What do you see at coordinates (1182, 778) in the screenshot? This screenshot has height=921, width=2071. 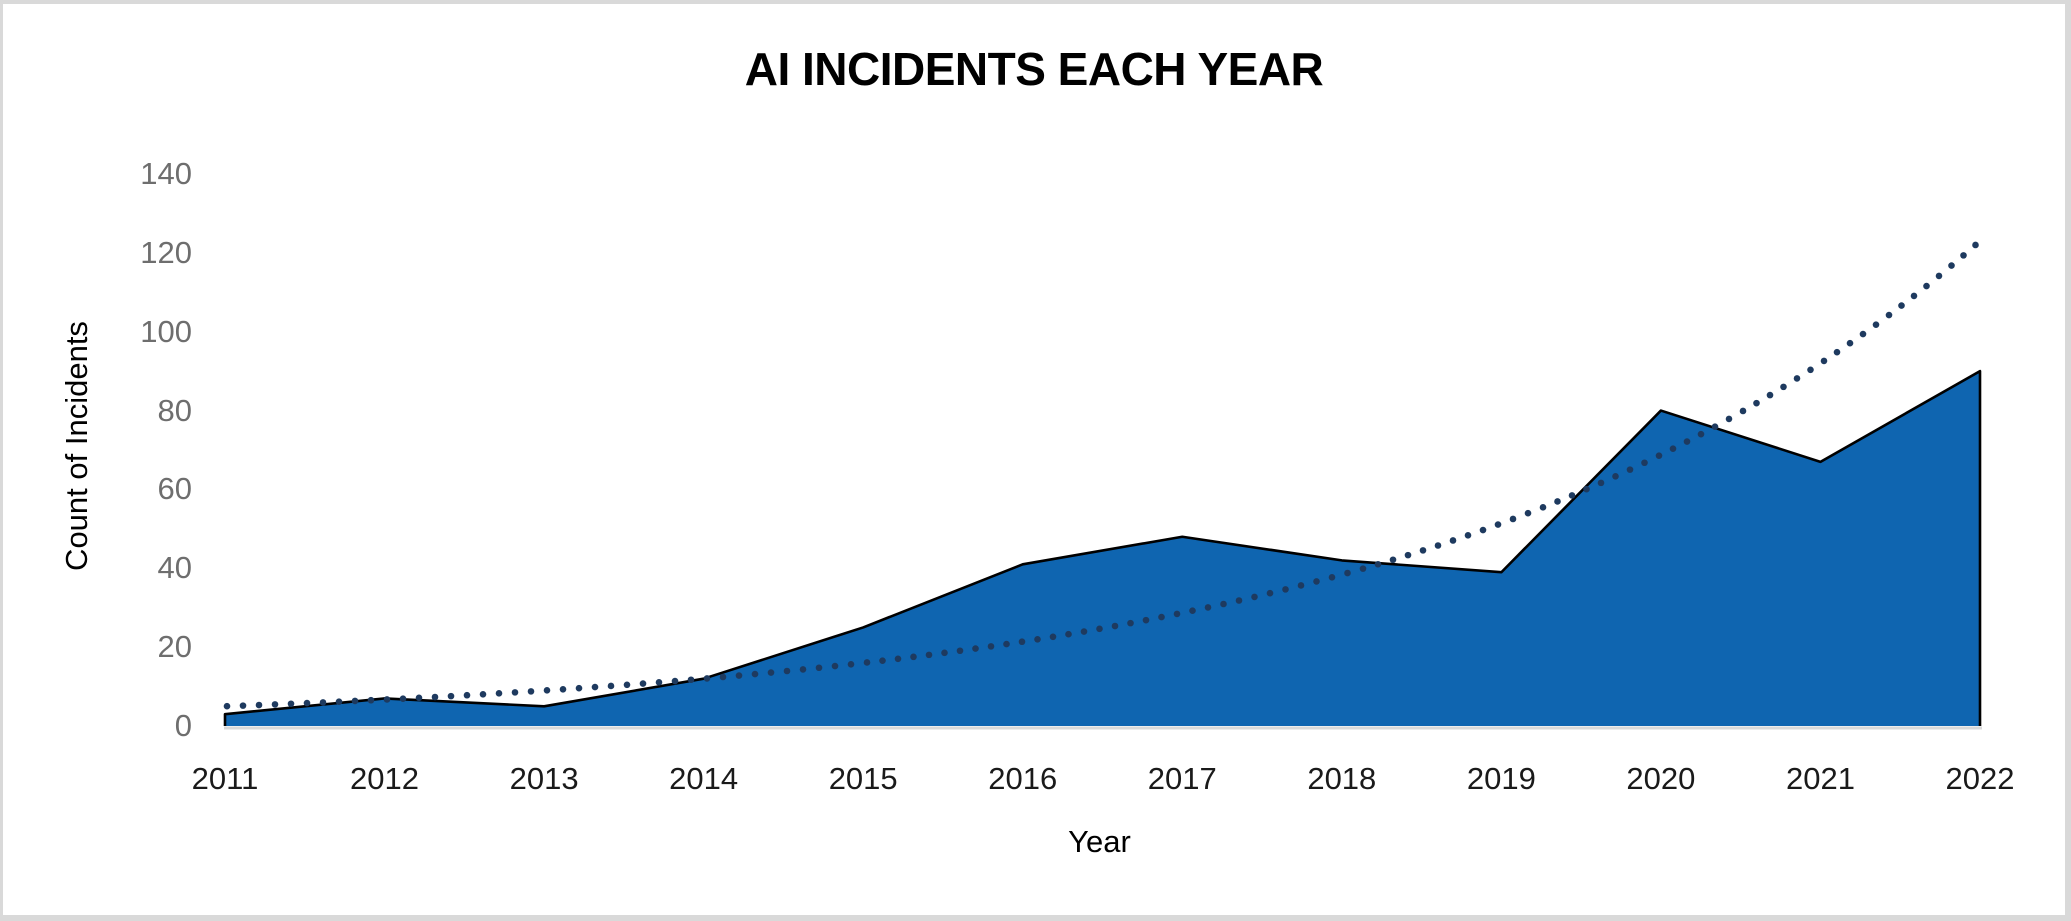 I see `x-tick-label: 2017` at bounding box center [1182, 778].